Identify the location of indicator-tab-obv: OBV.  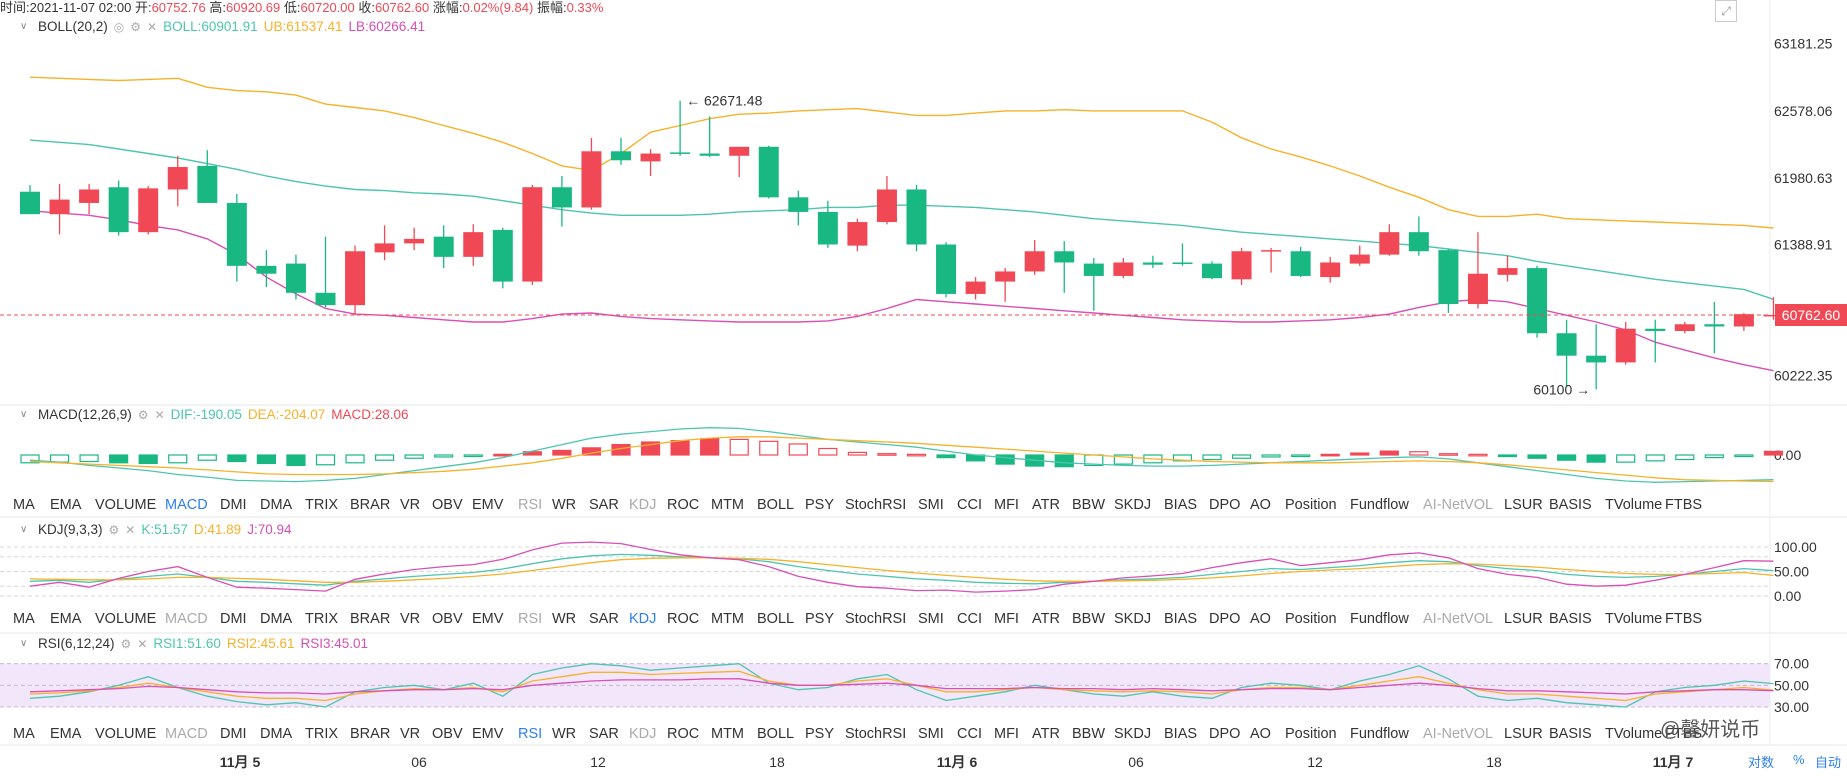
(447, 619).